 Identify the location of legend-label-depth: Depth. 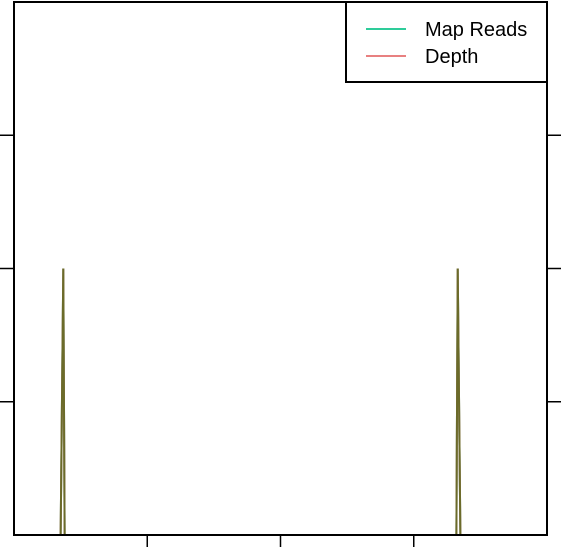
(451, 57).